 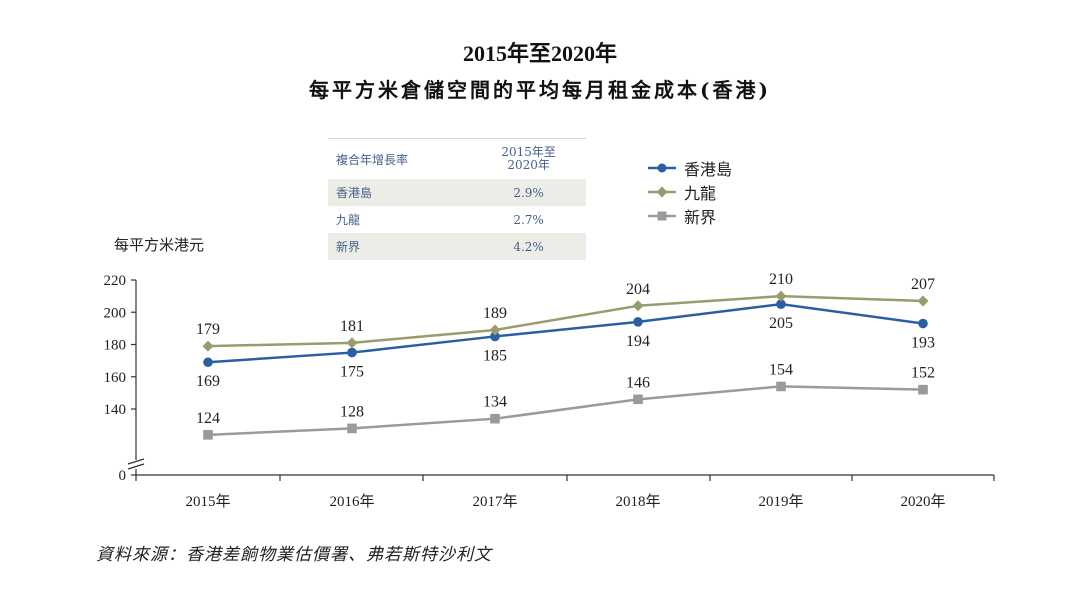 What do you see at coordinates (294, 555) in the screenshot?
I see `source-note: 資料來源：香港差餉物業估價署、弗若斯特沙利文` at bounding box center [294, 555].